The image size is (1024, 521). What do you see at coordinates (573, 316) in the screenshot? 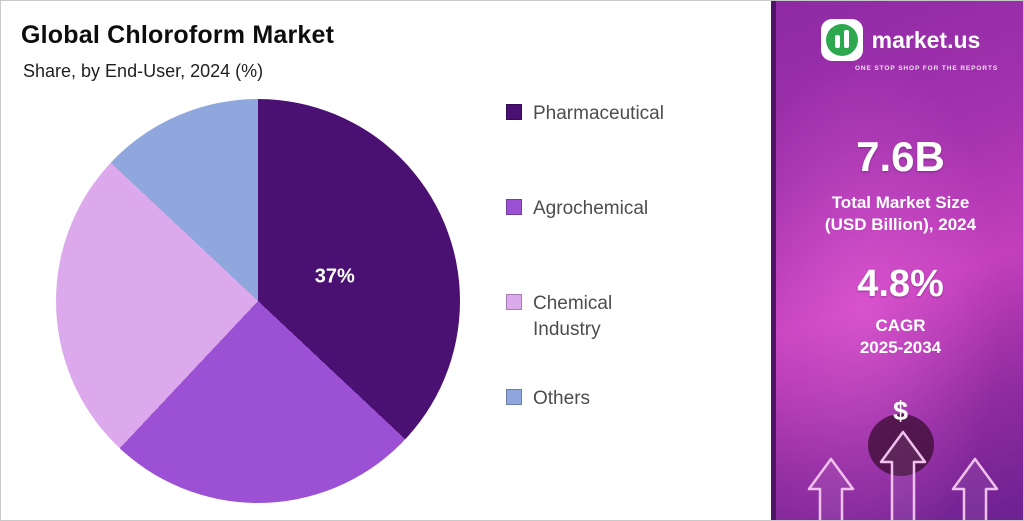
I see `legend-label: Chemical Industry` at bounding box center [573, 316].